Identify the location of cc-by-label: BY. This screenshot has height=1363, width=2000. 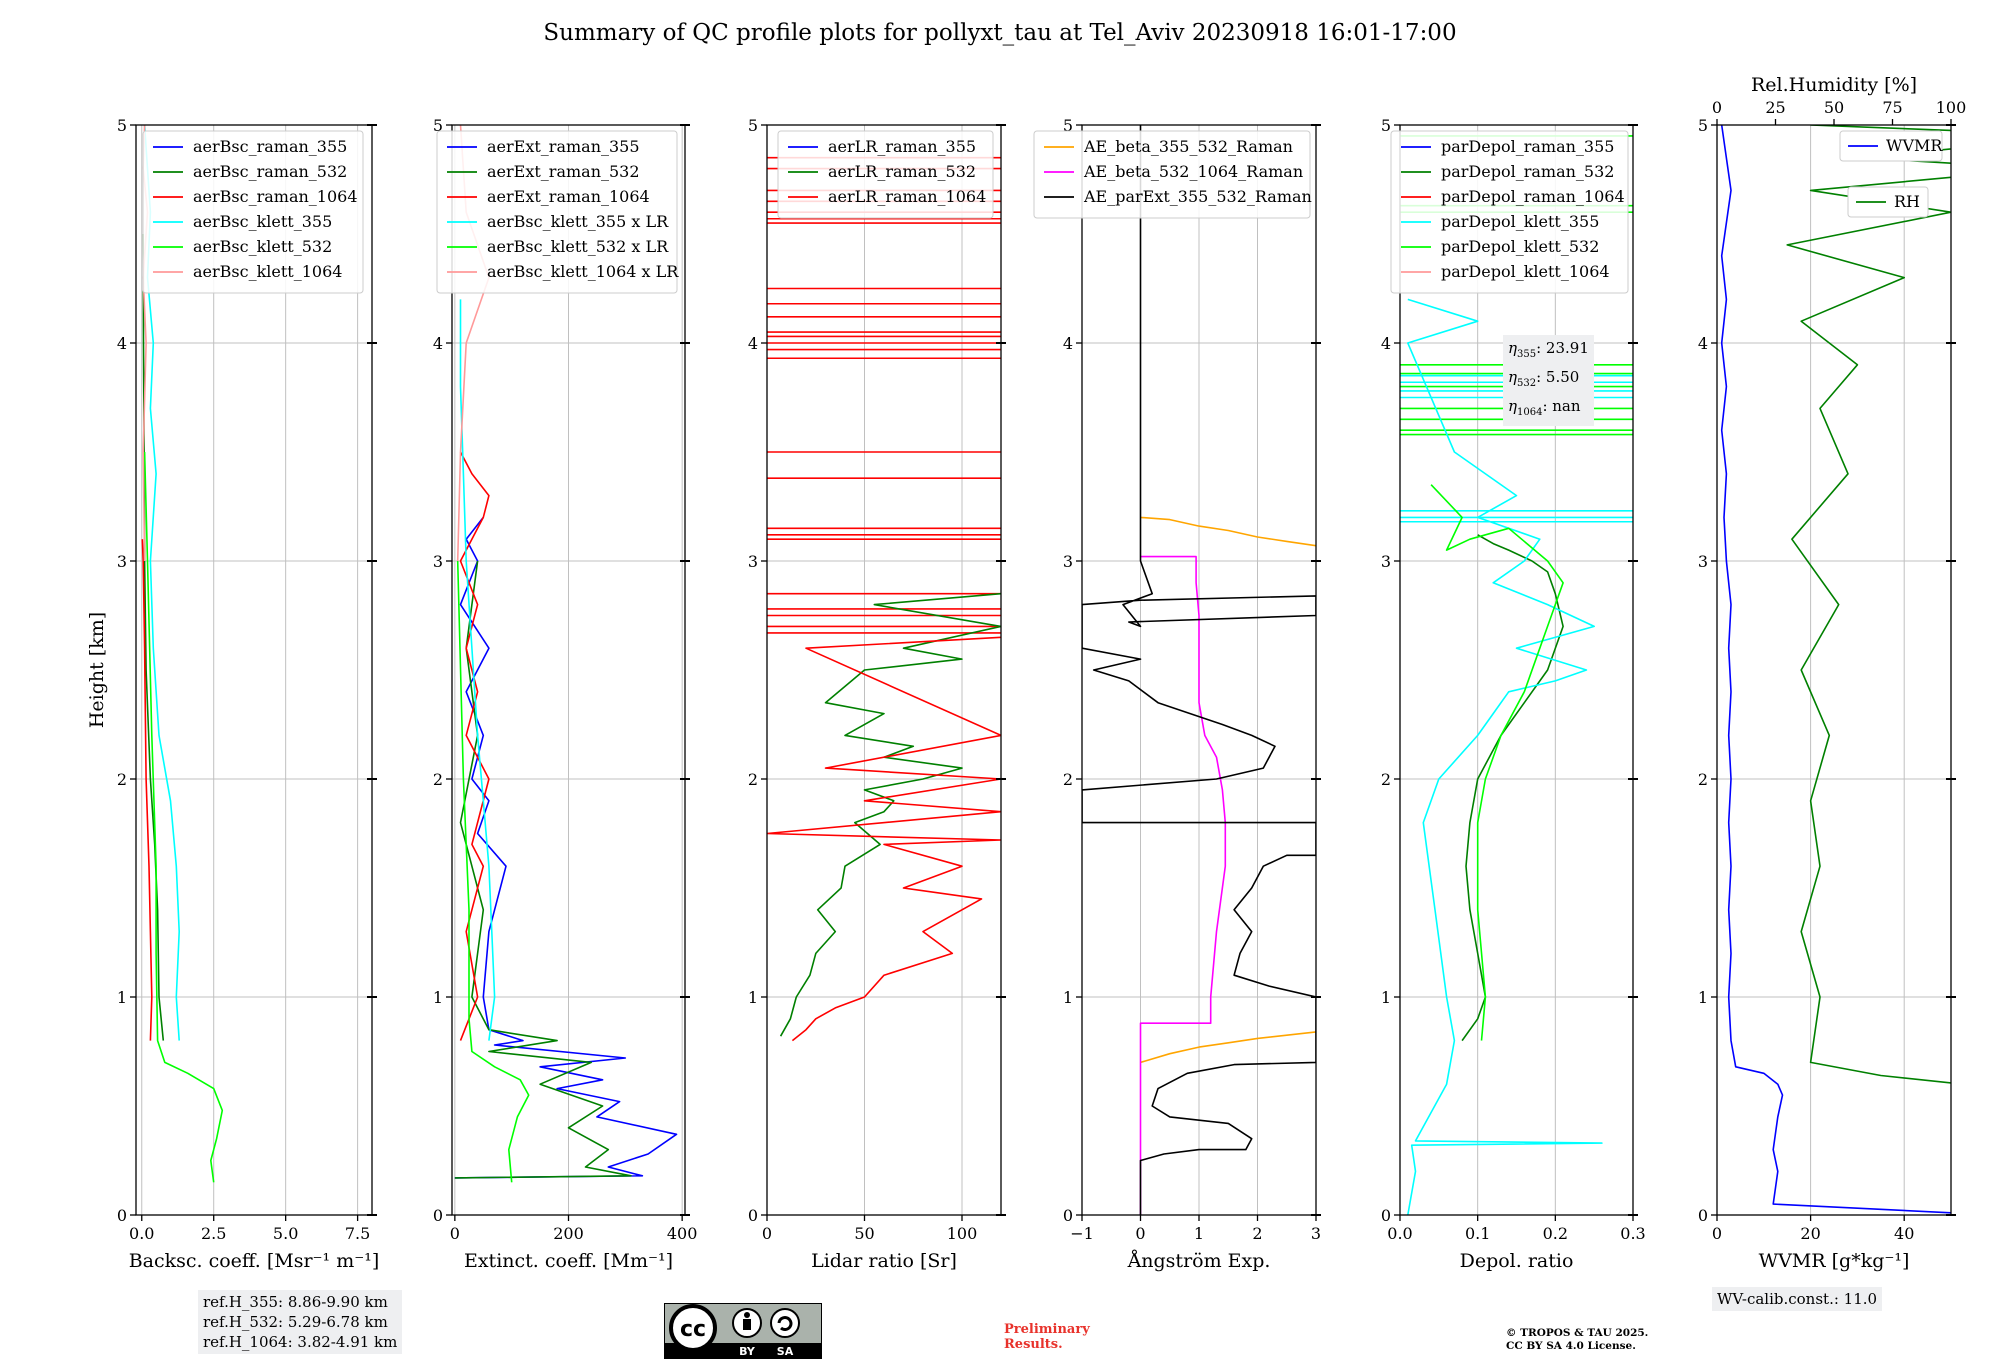
(747, 1351).